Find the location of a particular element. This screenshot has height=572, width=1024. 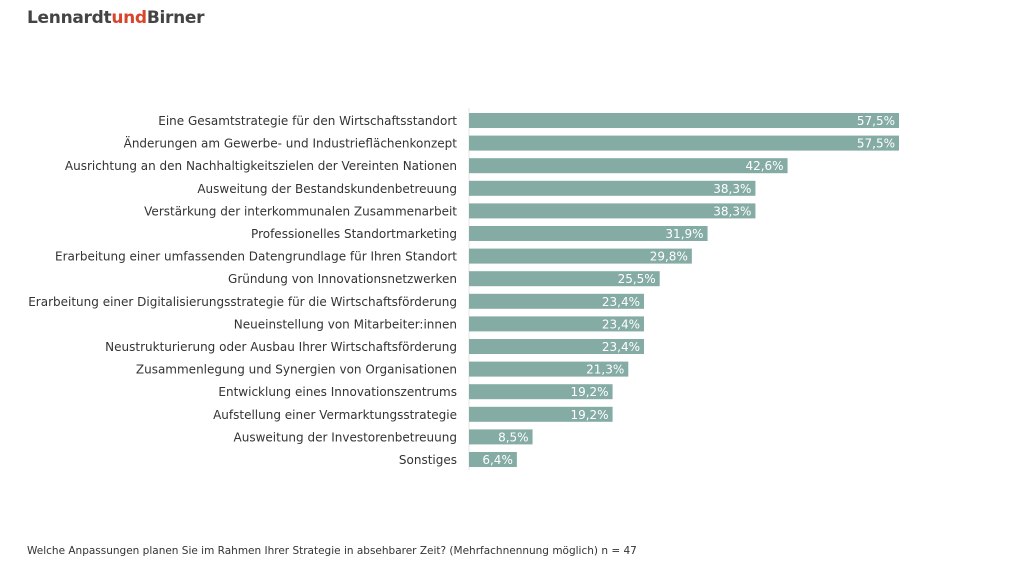

data-label: 29,8% is located at coordinates (669, 257).